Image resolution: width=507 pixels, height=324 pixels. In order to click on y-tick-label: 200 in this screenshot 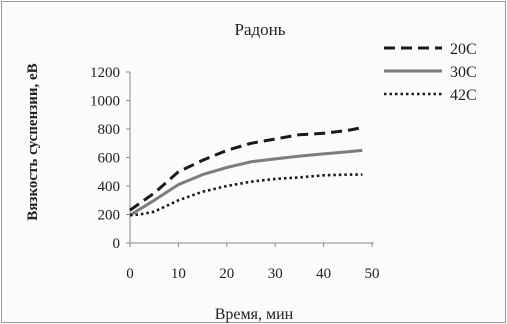, I will do `click(109, 216)`.